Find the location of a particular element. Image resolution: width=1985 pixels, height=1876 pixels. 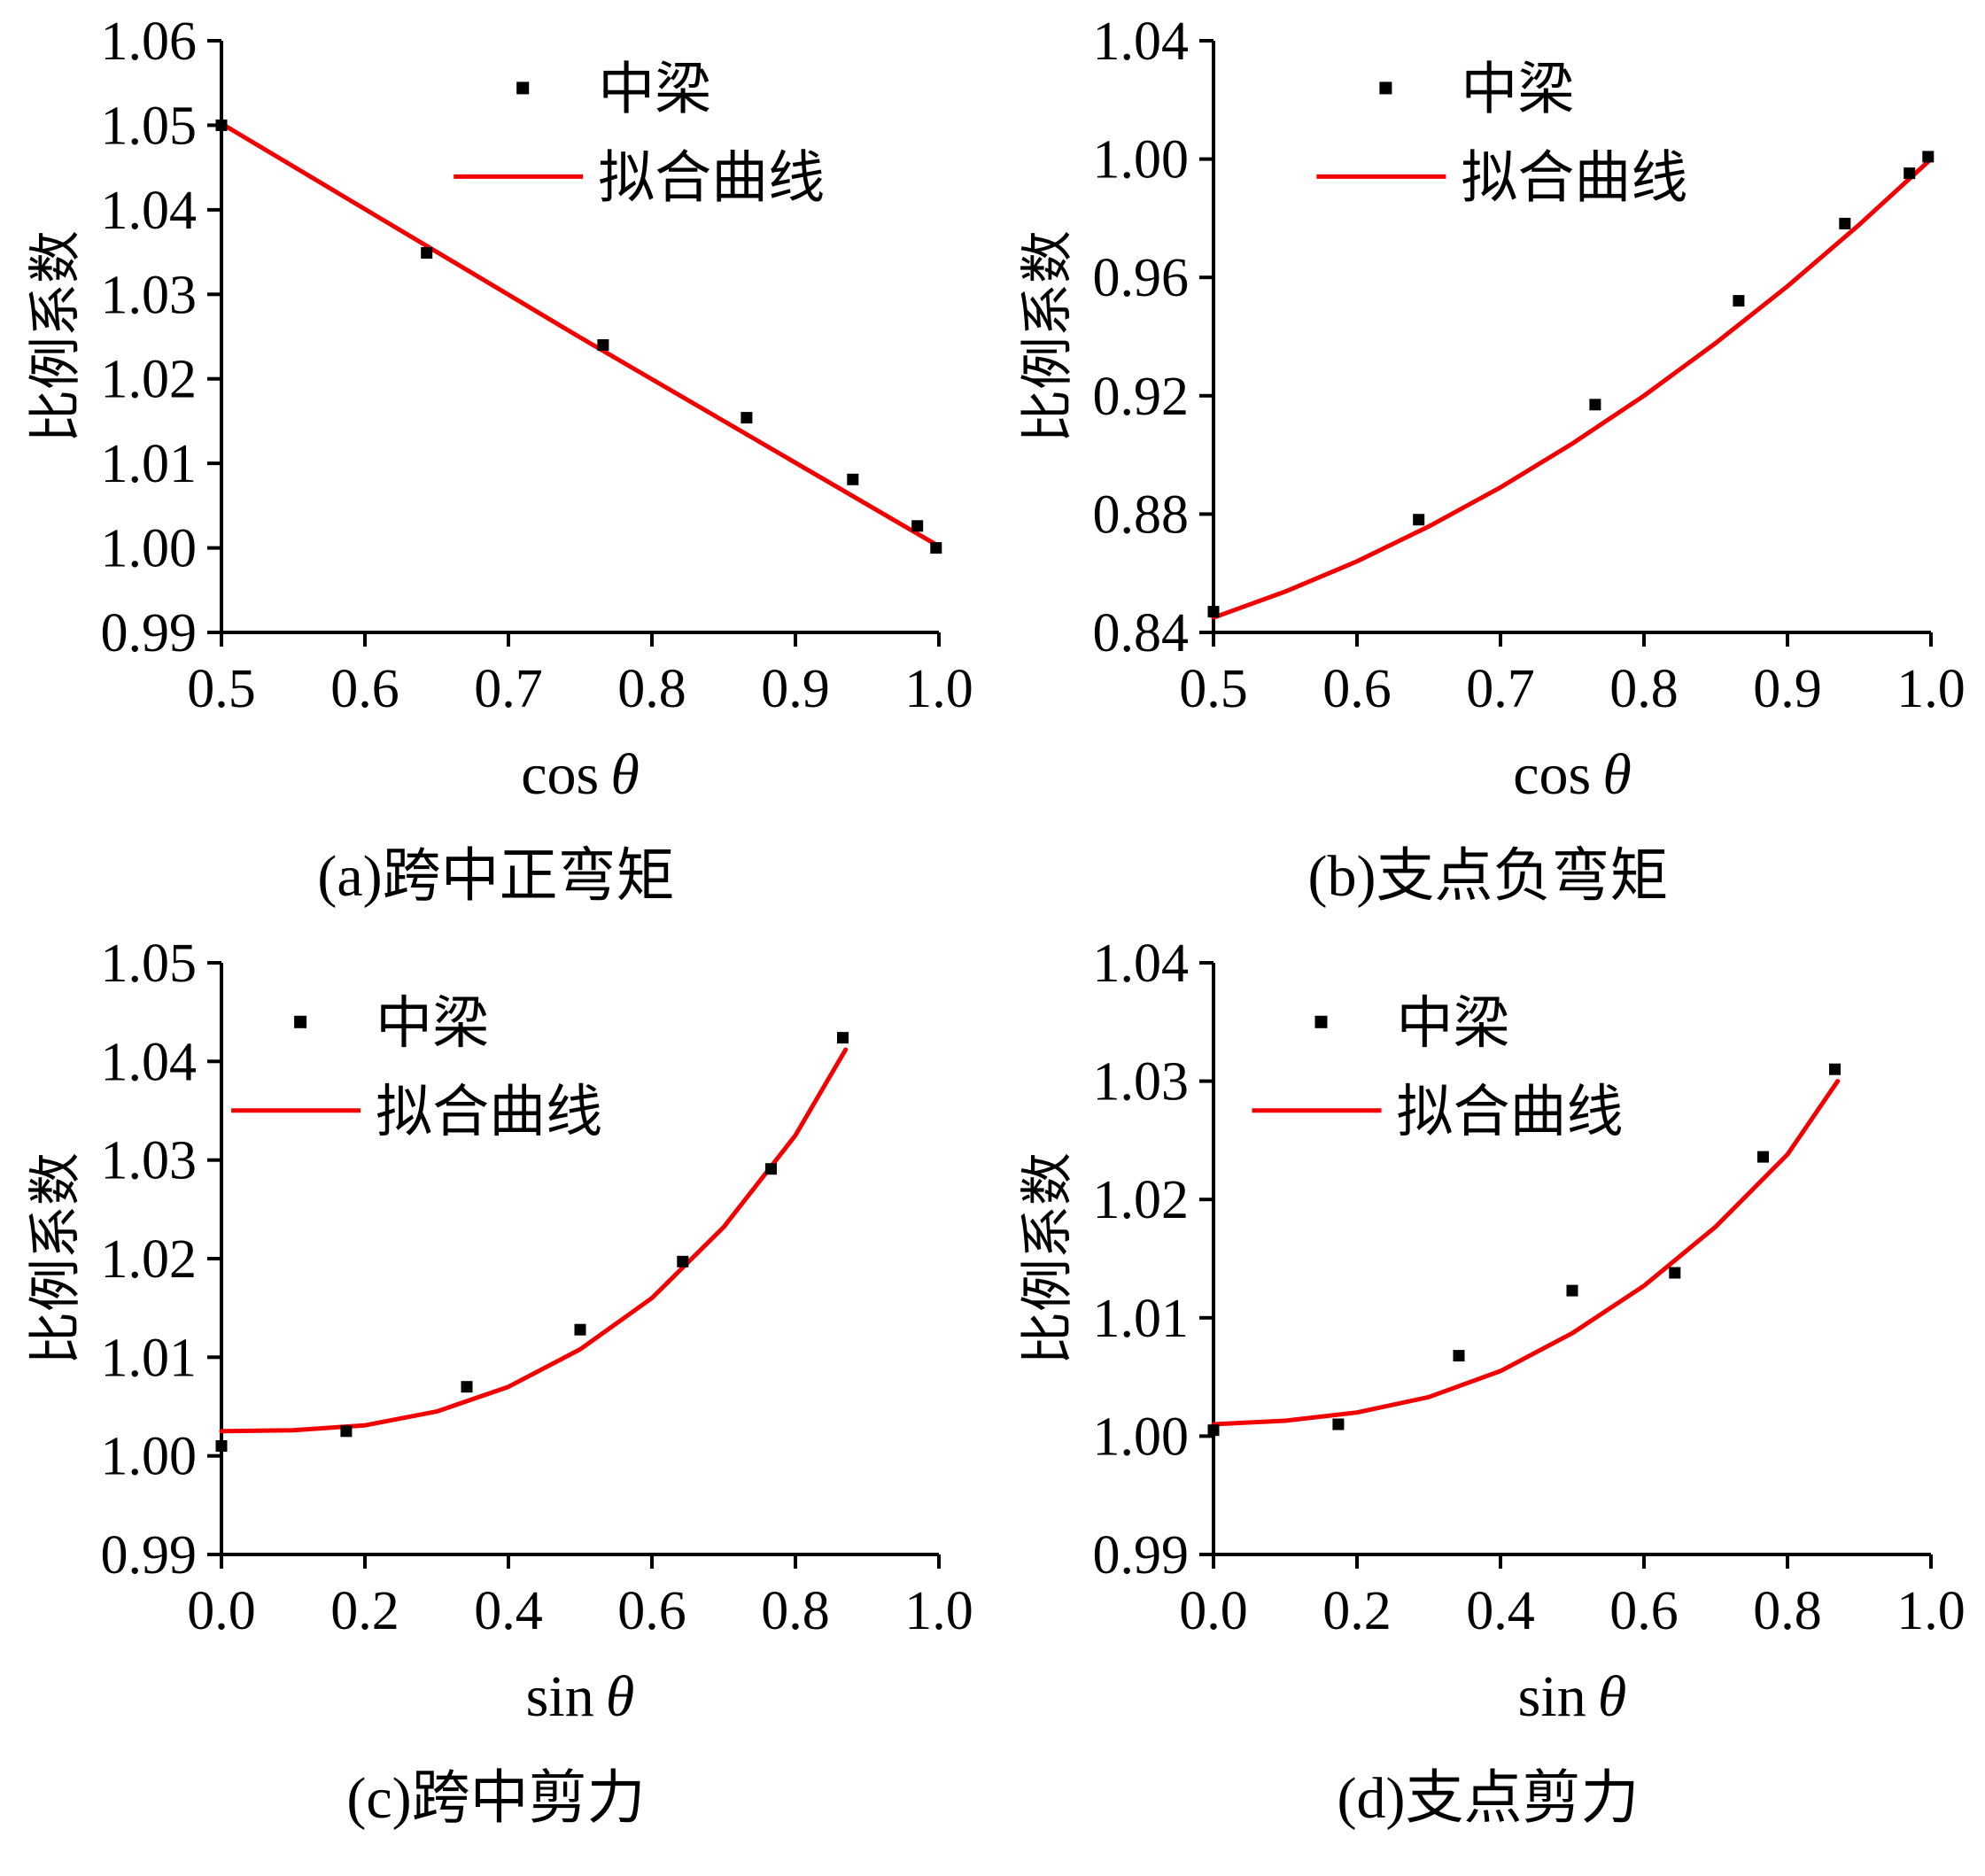

x-axis-title: cos θ is located at coordinates (1572, 774).